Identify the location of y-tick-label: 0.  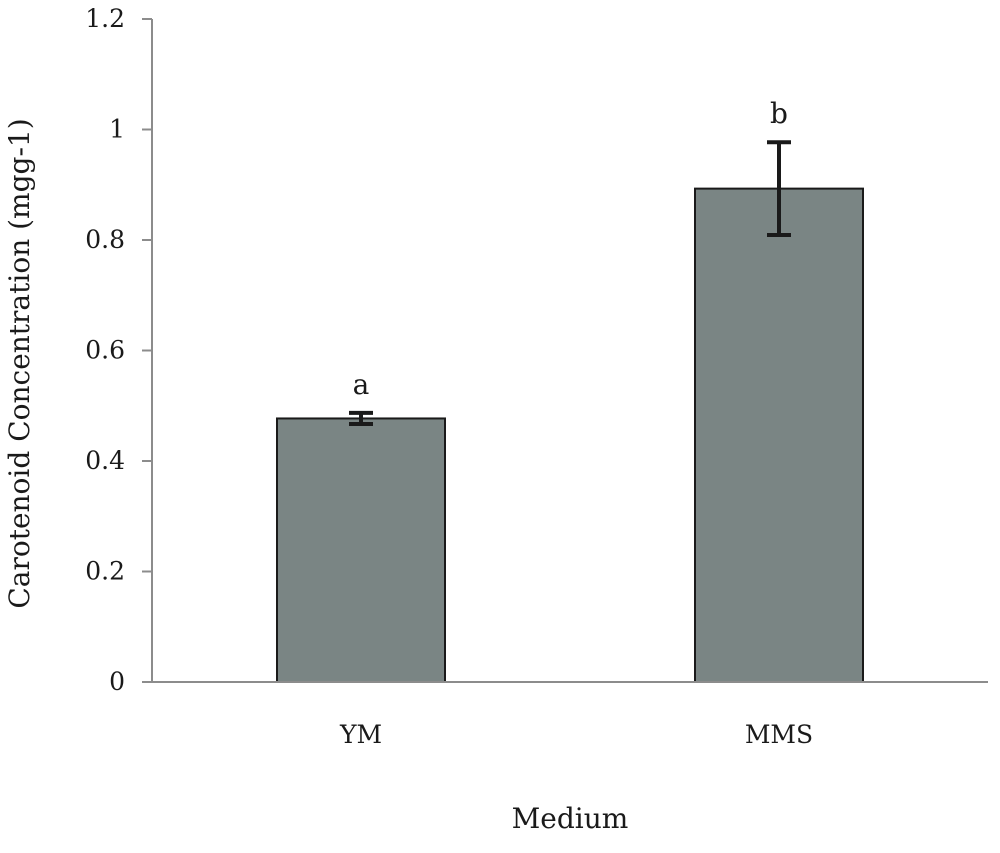
(117, 681).